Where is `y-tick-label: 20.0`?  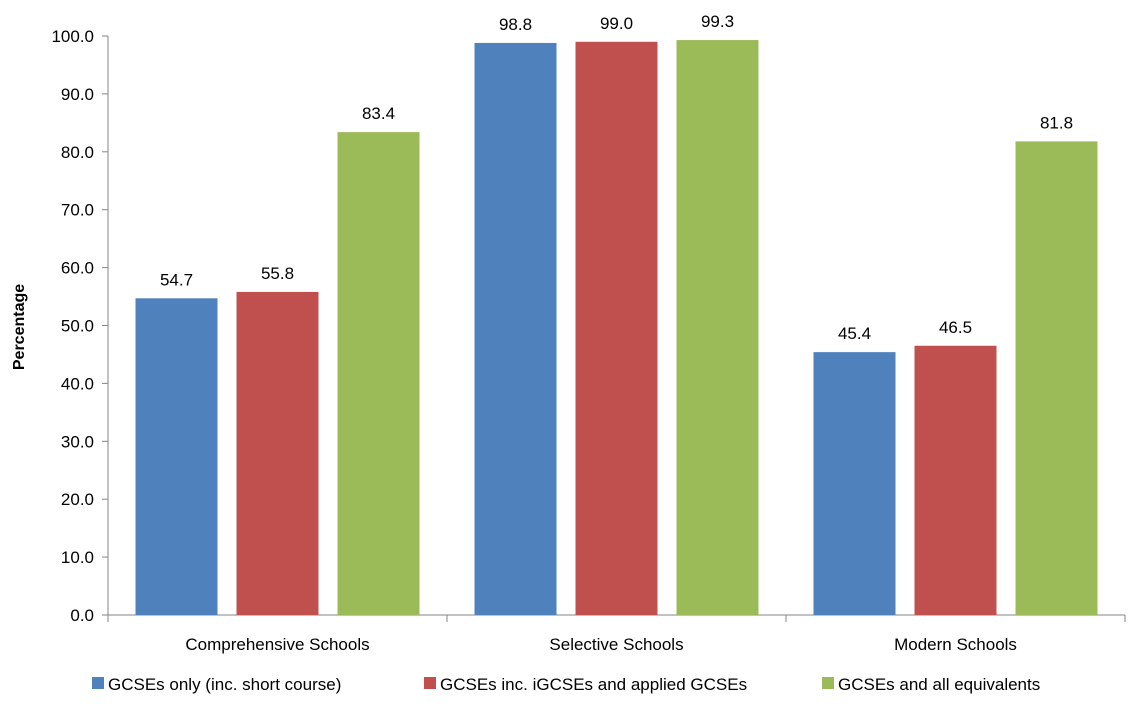 y-tick-label: 20.0 is located at coordinates (77, 499).